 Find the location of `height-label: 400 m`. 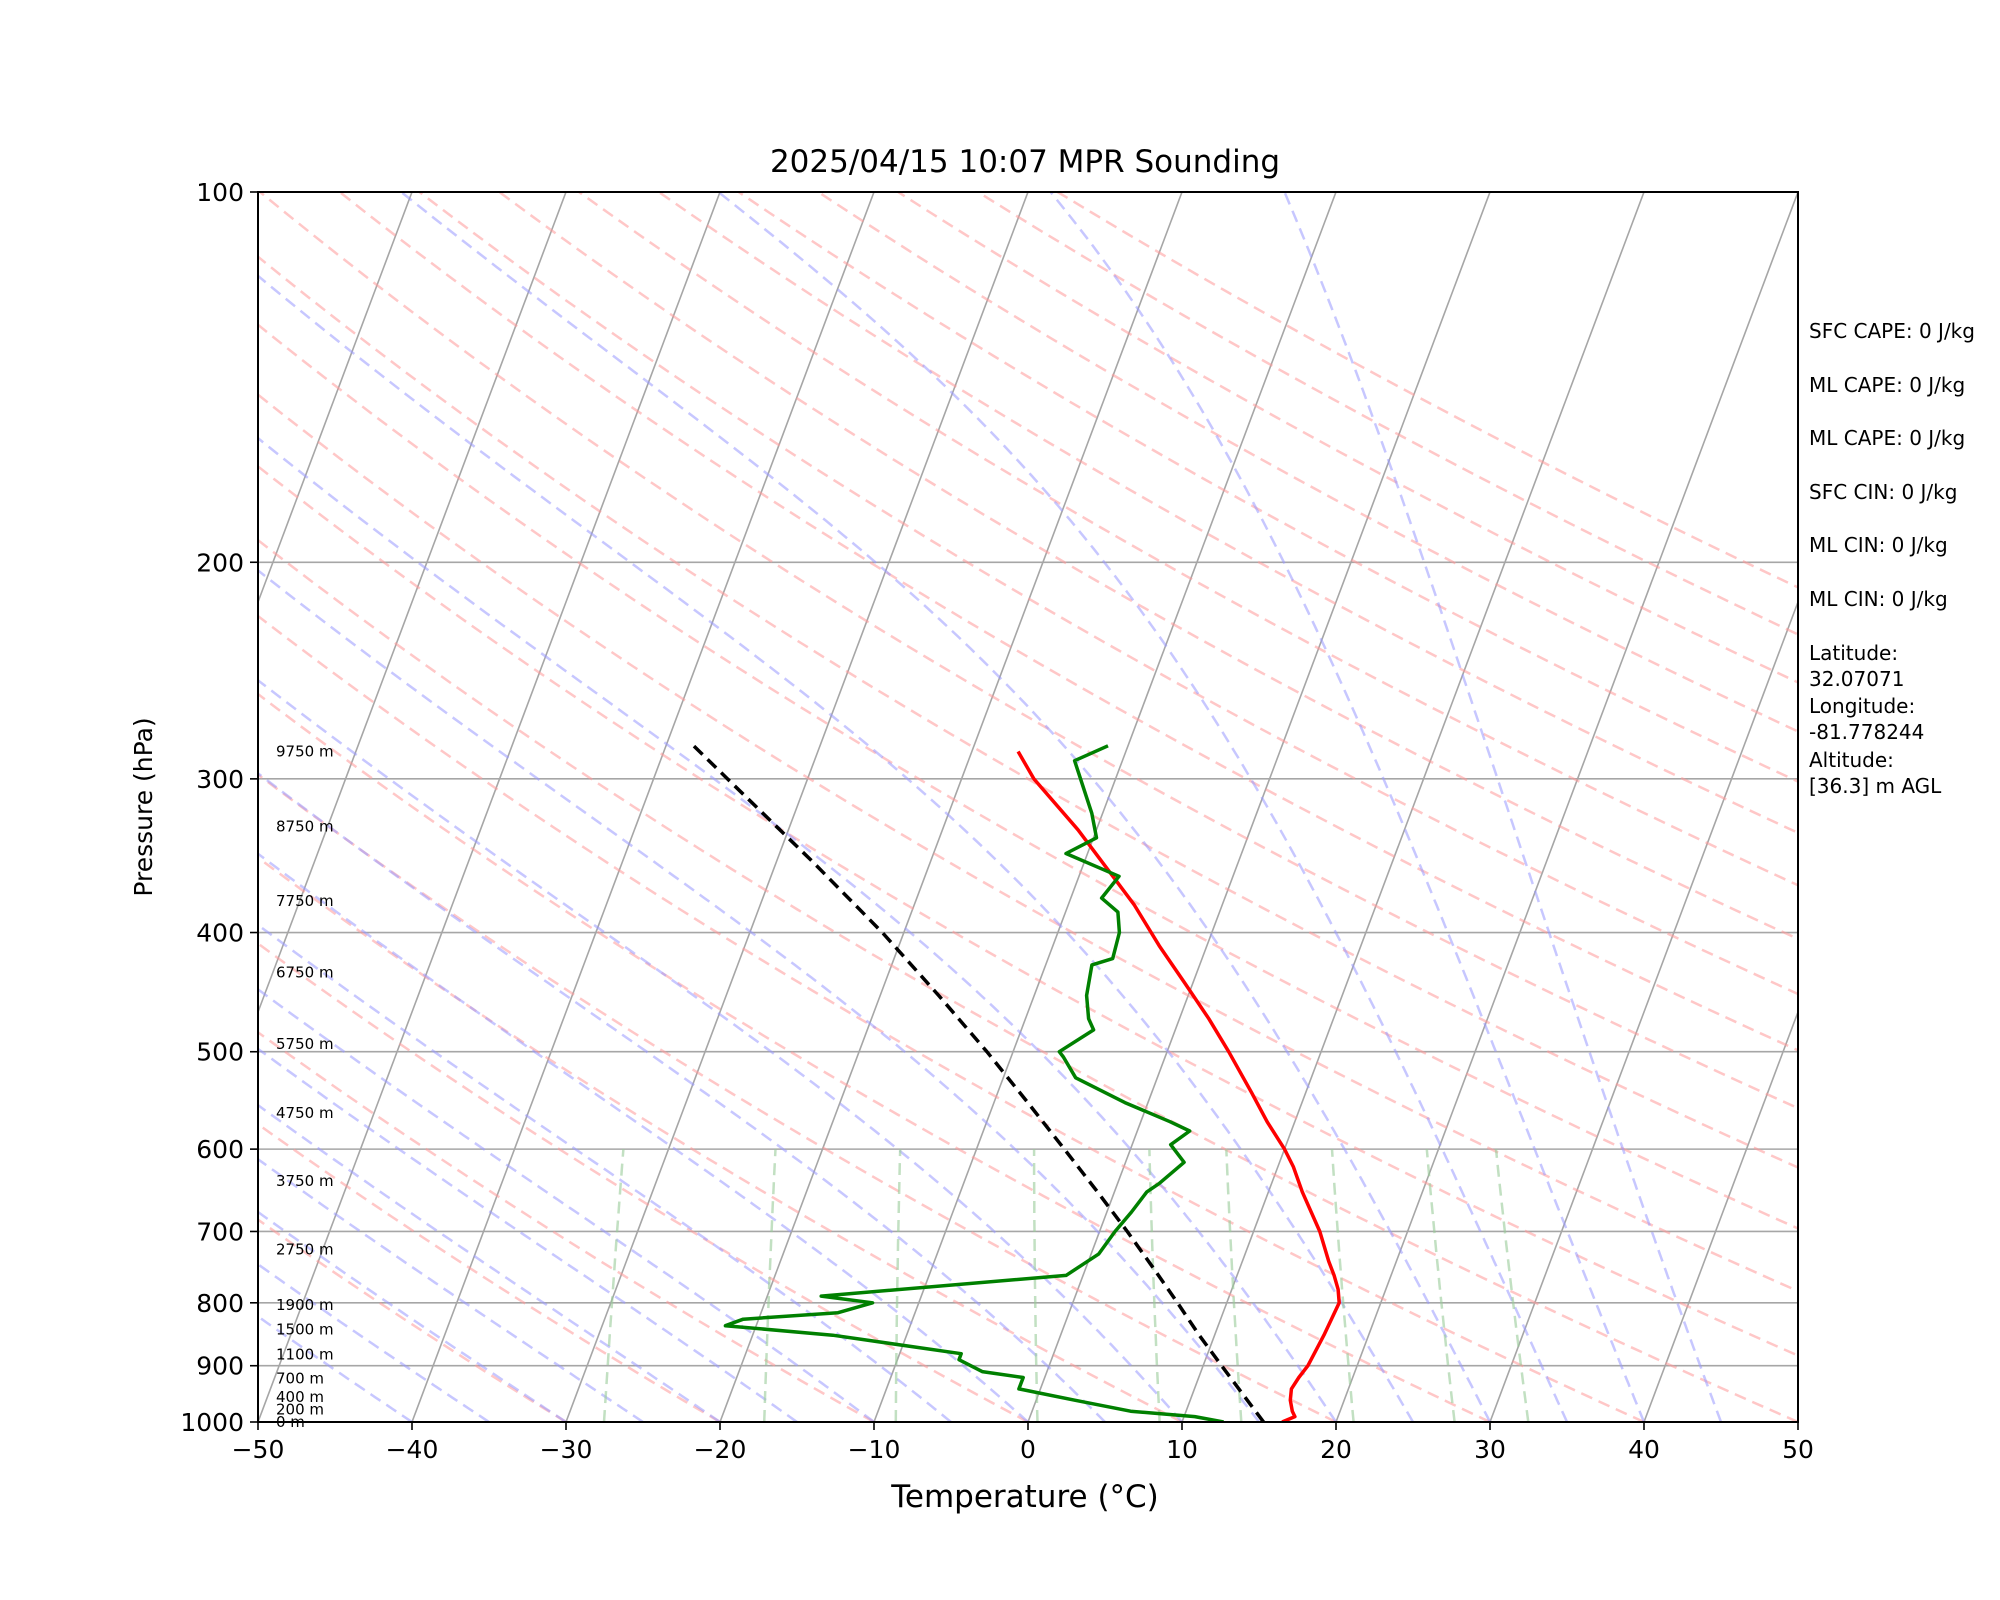

height-label: 400 m is located at coordinates (300, 1397).